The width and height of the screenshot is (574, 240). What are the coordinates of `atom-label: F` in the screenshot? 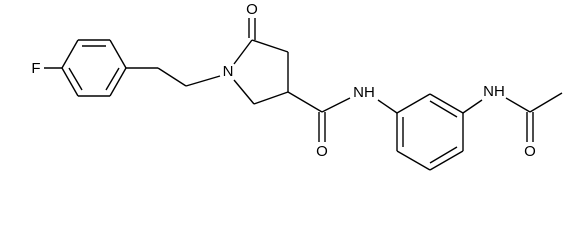 It's located at (35, 68).